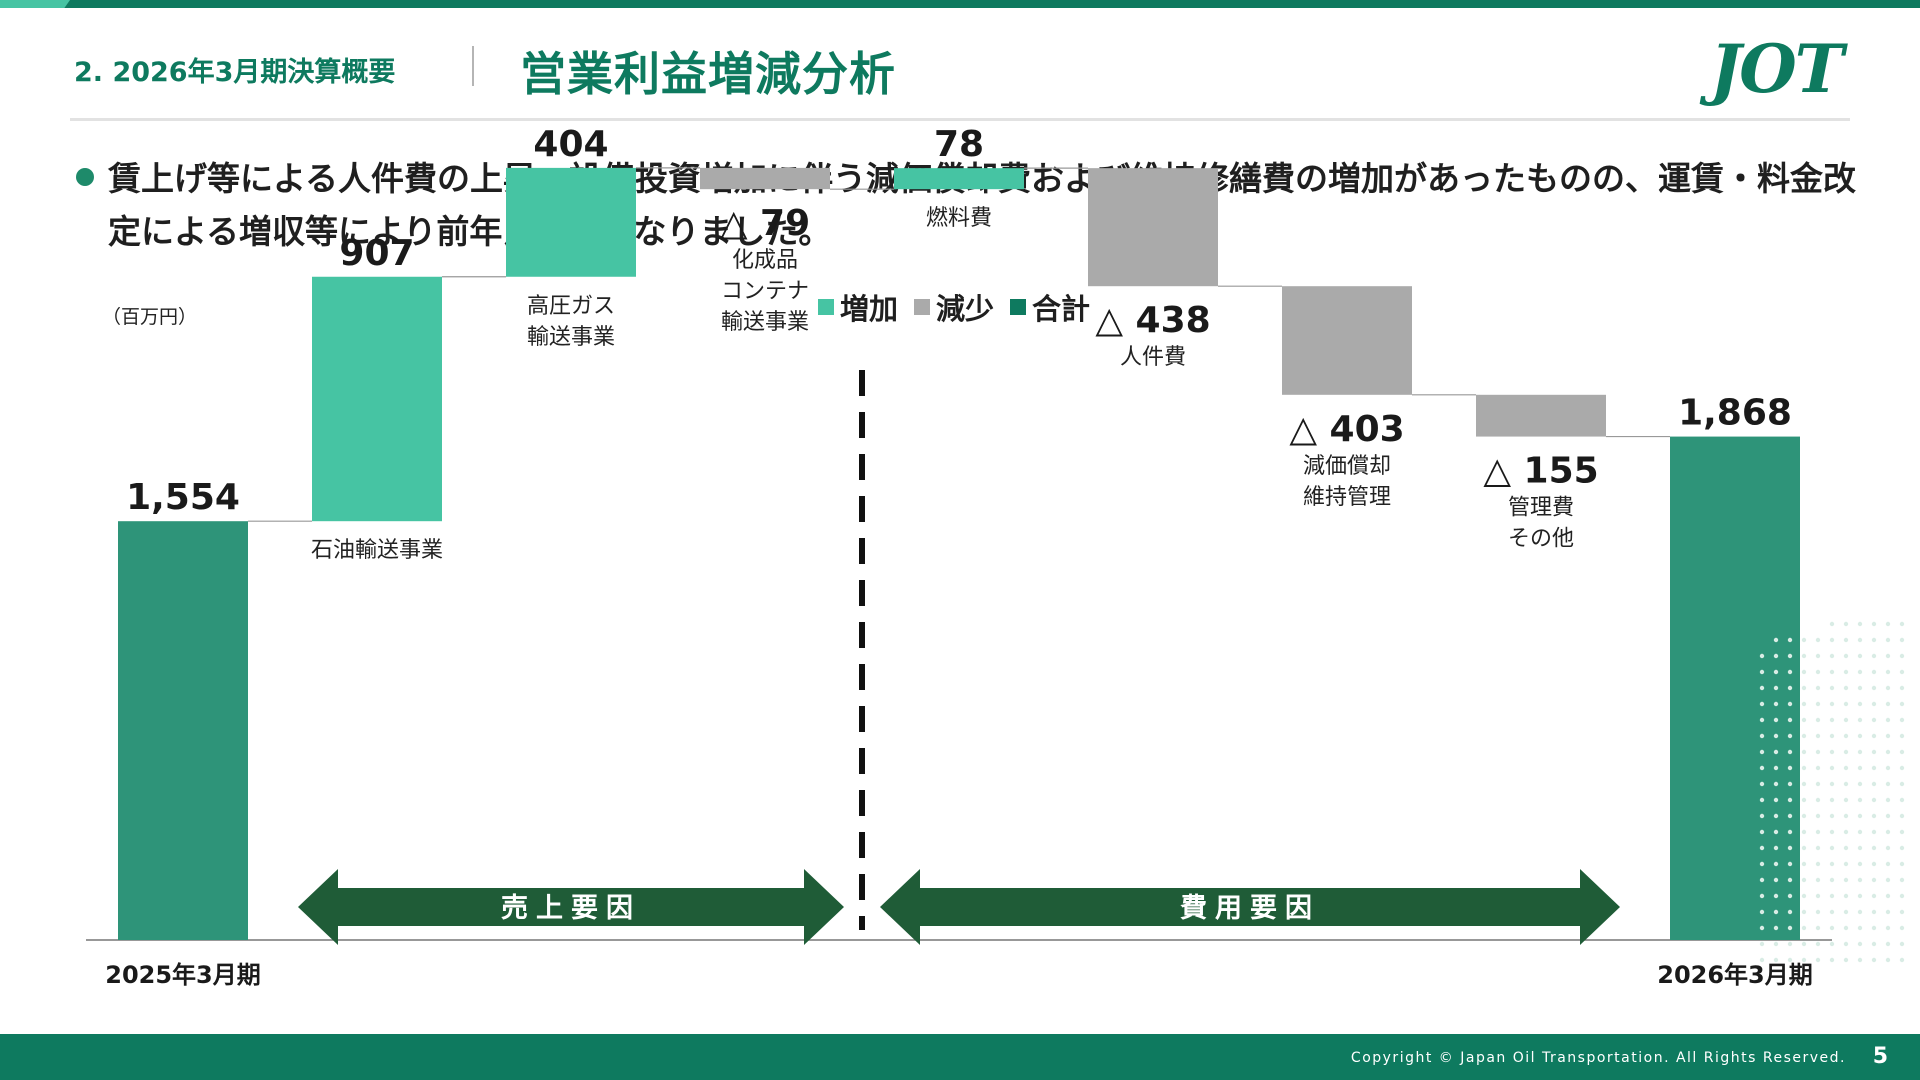  What do you see at coordinates (765, 322) in the screenshot?
I see `category-label-3-2: 輸送事業` at bounding box center [765, 322].